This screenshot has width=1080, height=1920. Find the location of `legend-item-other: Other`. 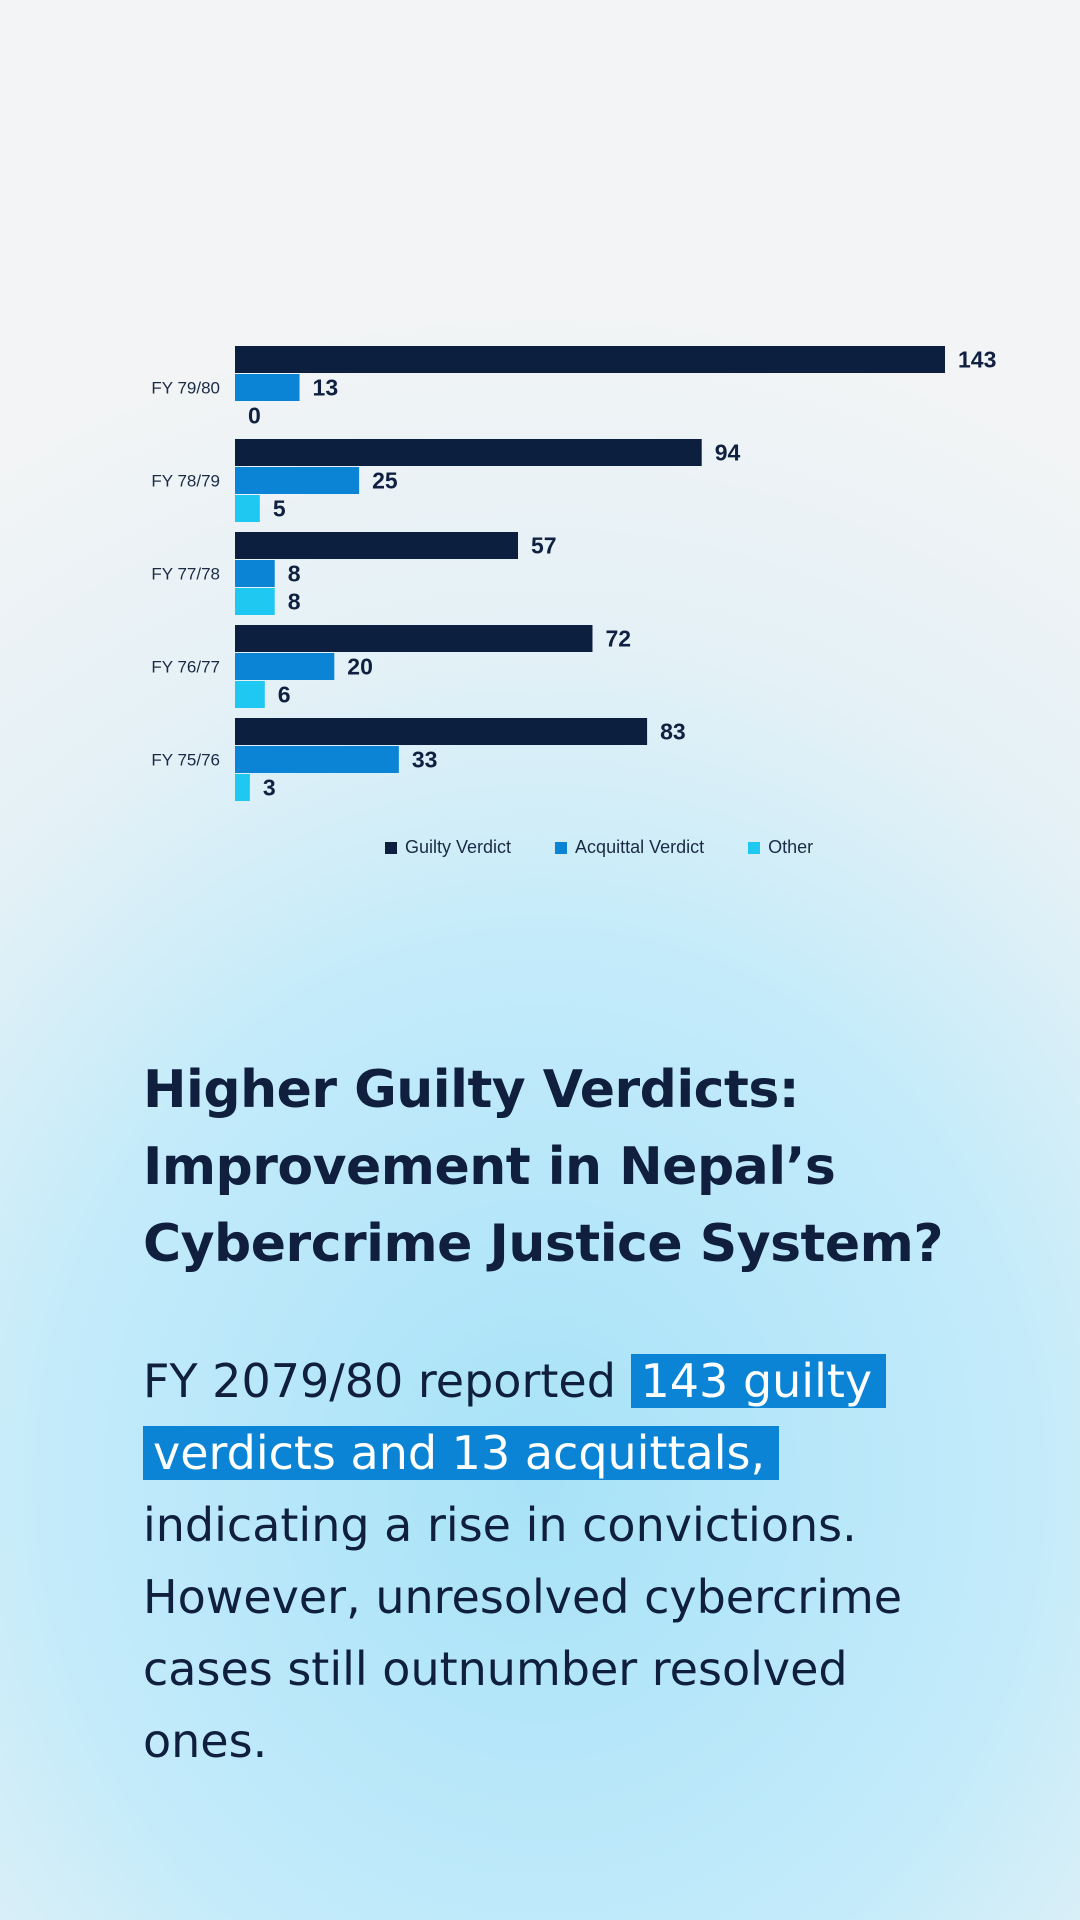

legend-item-other: Other is located at coordinates (780, 847).